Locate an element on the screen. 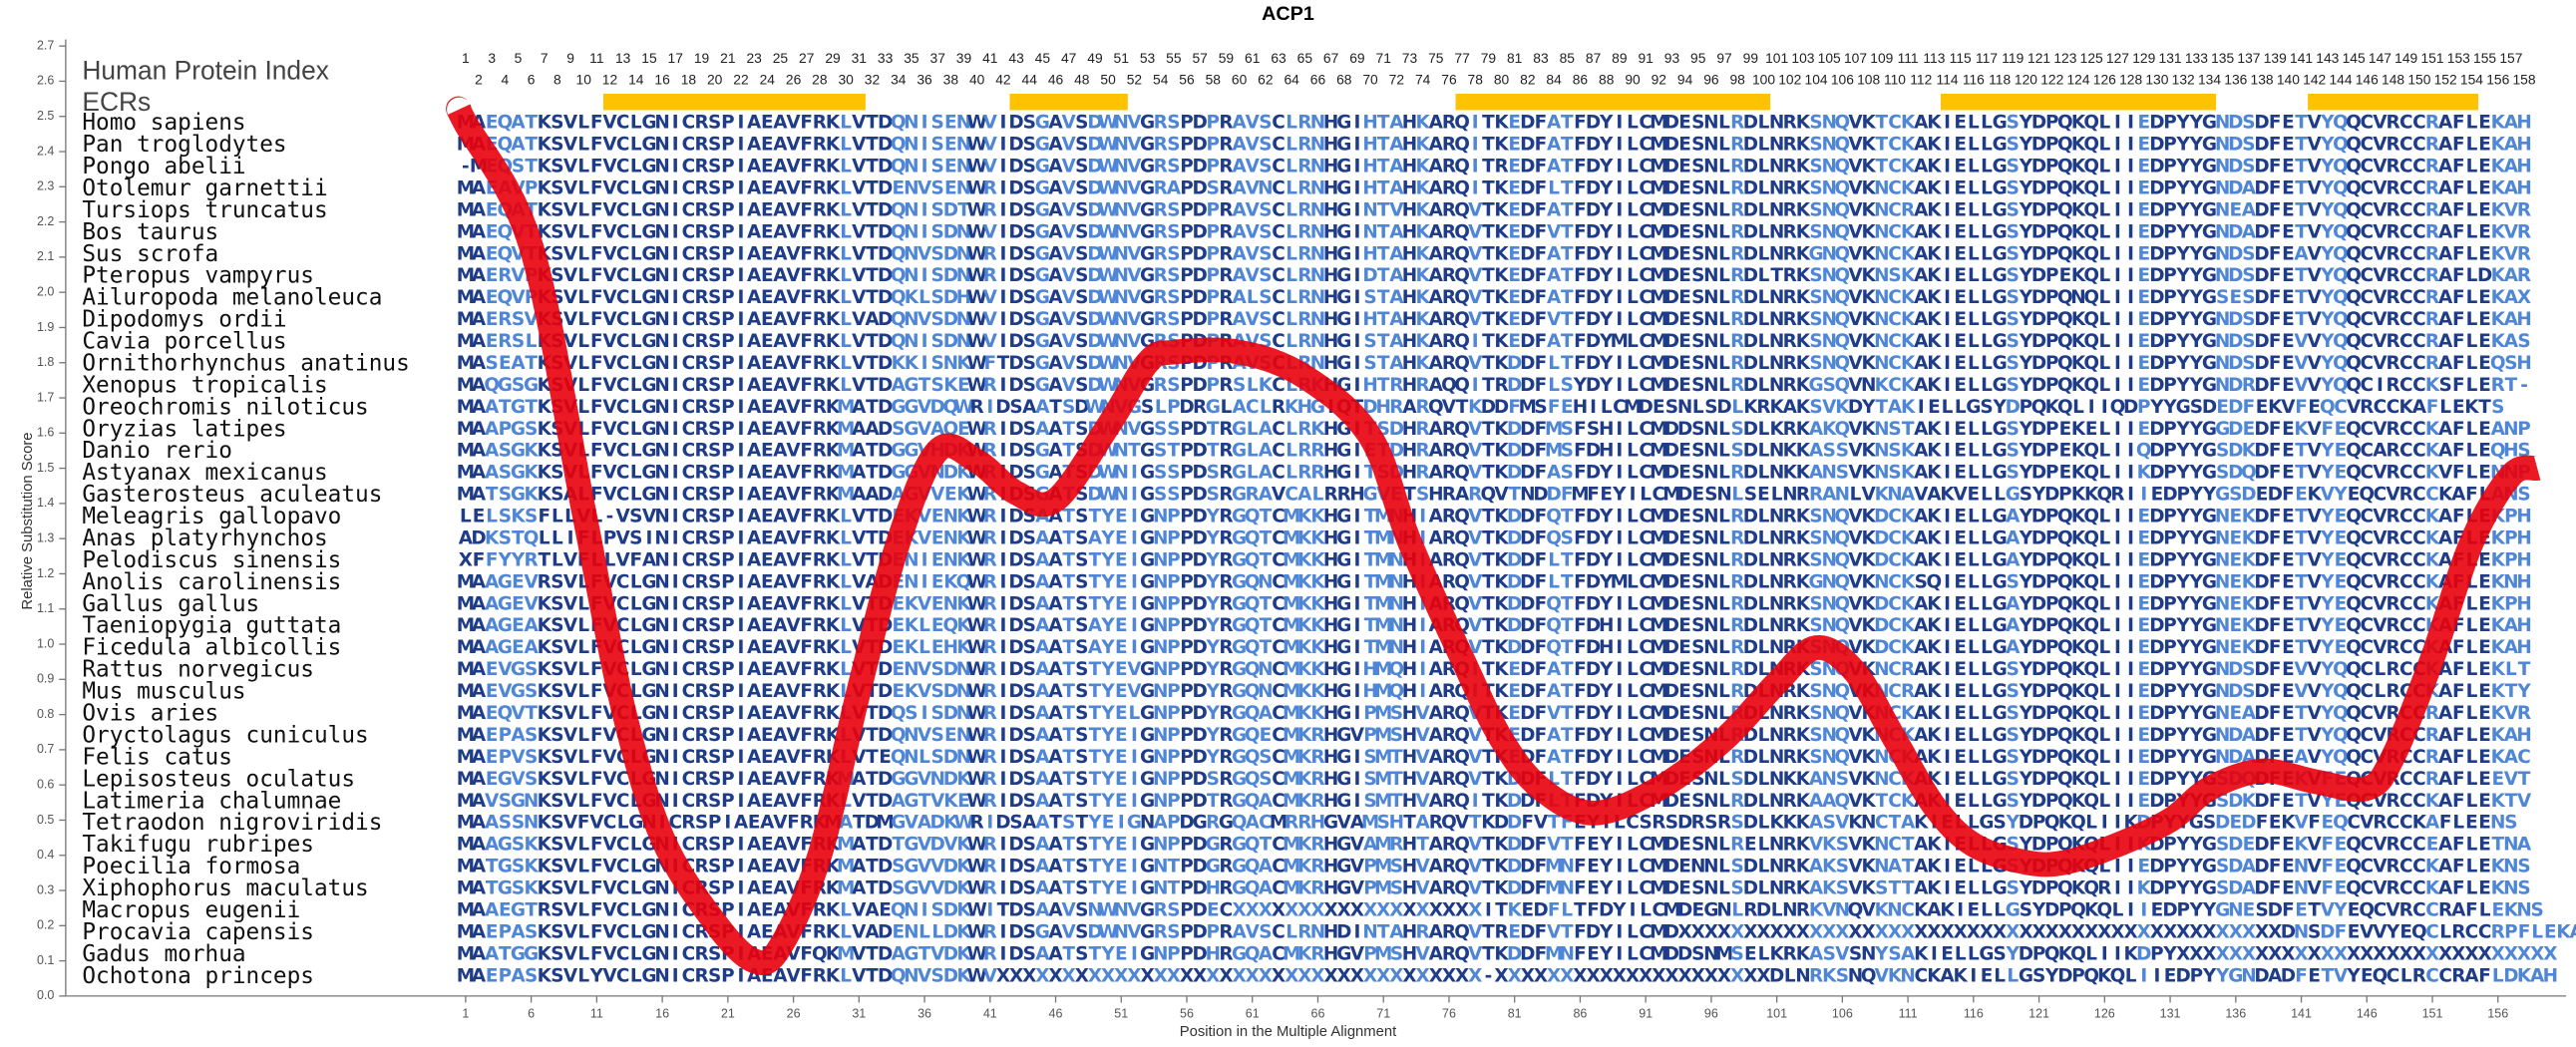 The height and width of the screenshot is (1047, 2576). species-name: Bos taurus is located at coordinates (150, 232).